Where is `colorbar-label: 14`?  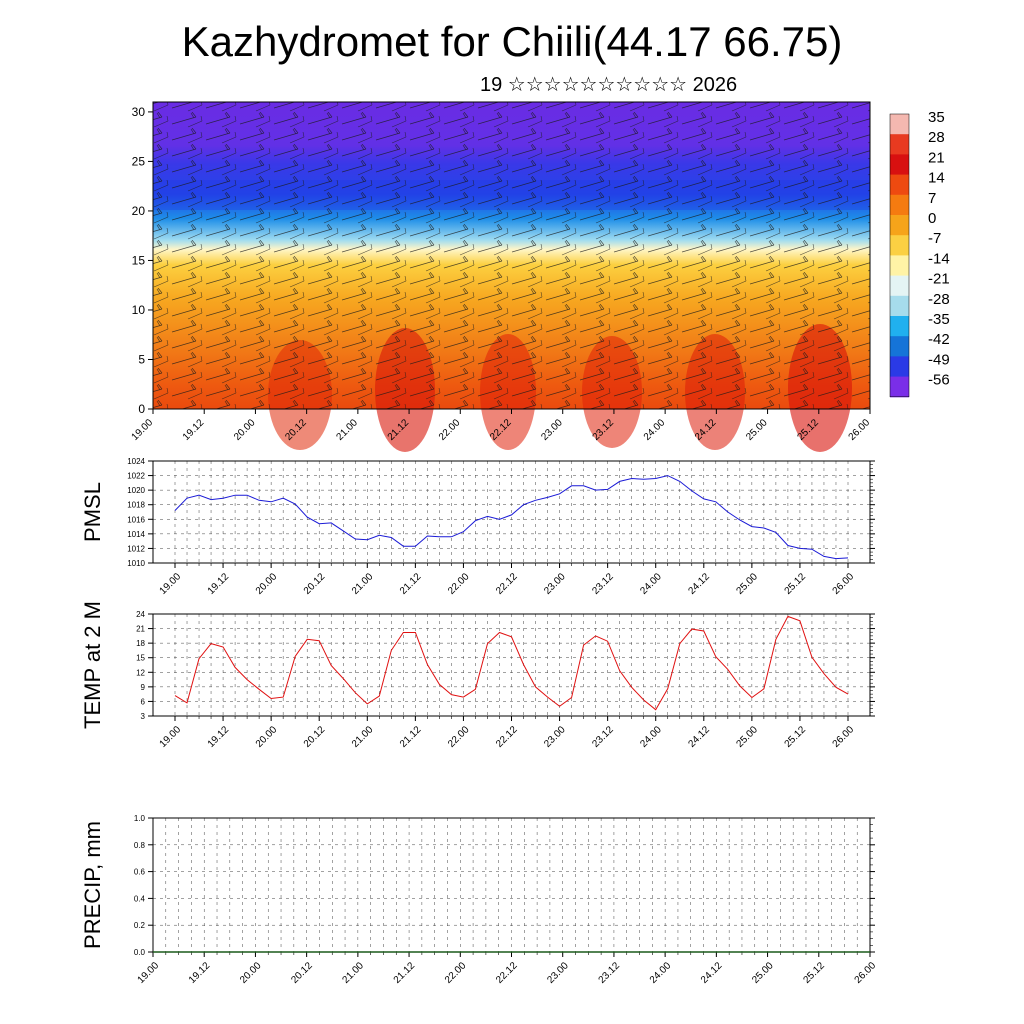 colorbar-label: 14 is located at coordinates (936, 178).